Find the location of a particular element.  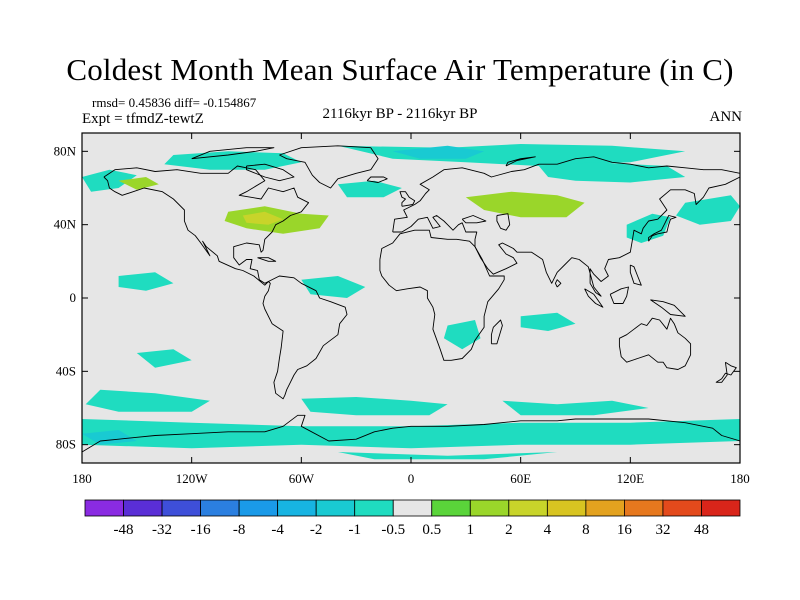

period-text: 2116kyr BP - 2116kyr BP is located at coordinates (400, 114).